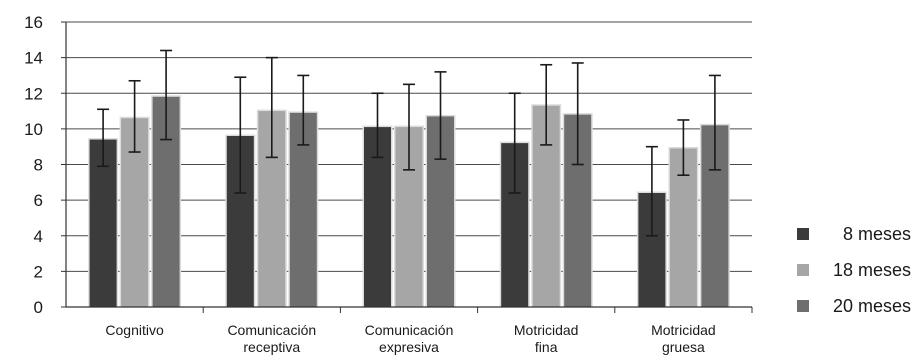  What do you see at coordinates (38, 200) in the screenshot?
I see `y-tick-label: 6` at bounding box center [38, 200].